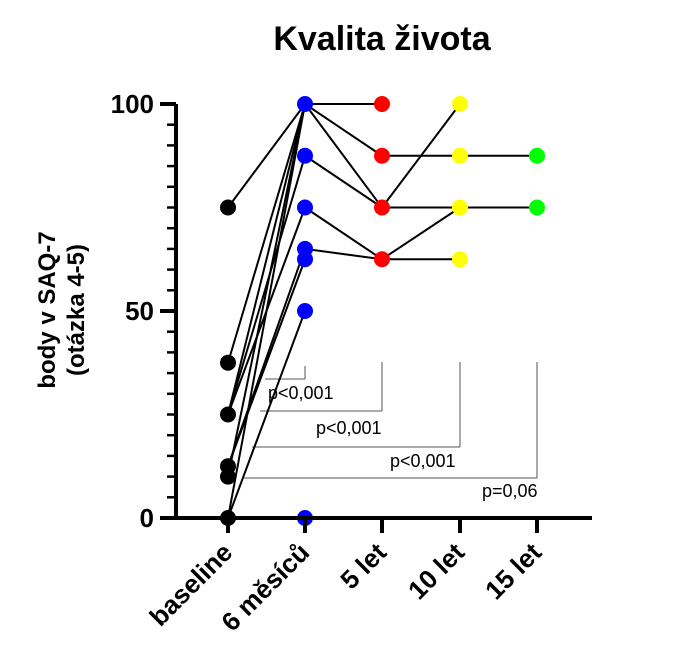  I want to click on x-tick-label: 5 let, so click(363, 566).